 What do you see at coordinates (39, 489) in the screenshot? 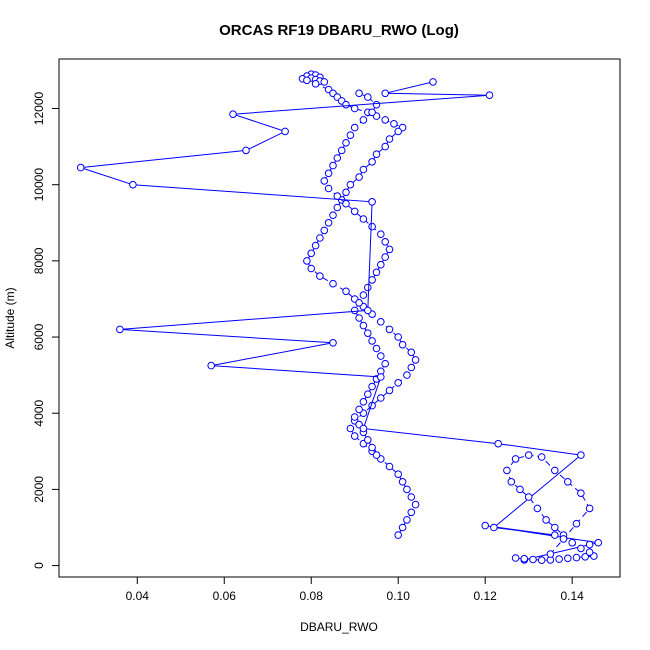
I see `y-tick-label: 2000` at bounding box center [39, 489].